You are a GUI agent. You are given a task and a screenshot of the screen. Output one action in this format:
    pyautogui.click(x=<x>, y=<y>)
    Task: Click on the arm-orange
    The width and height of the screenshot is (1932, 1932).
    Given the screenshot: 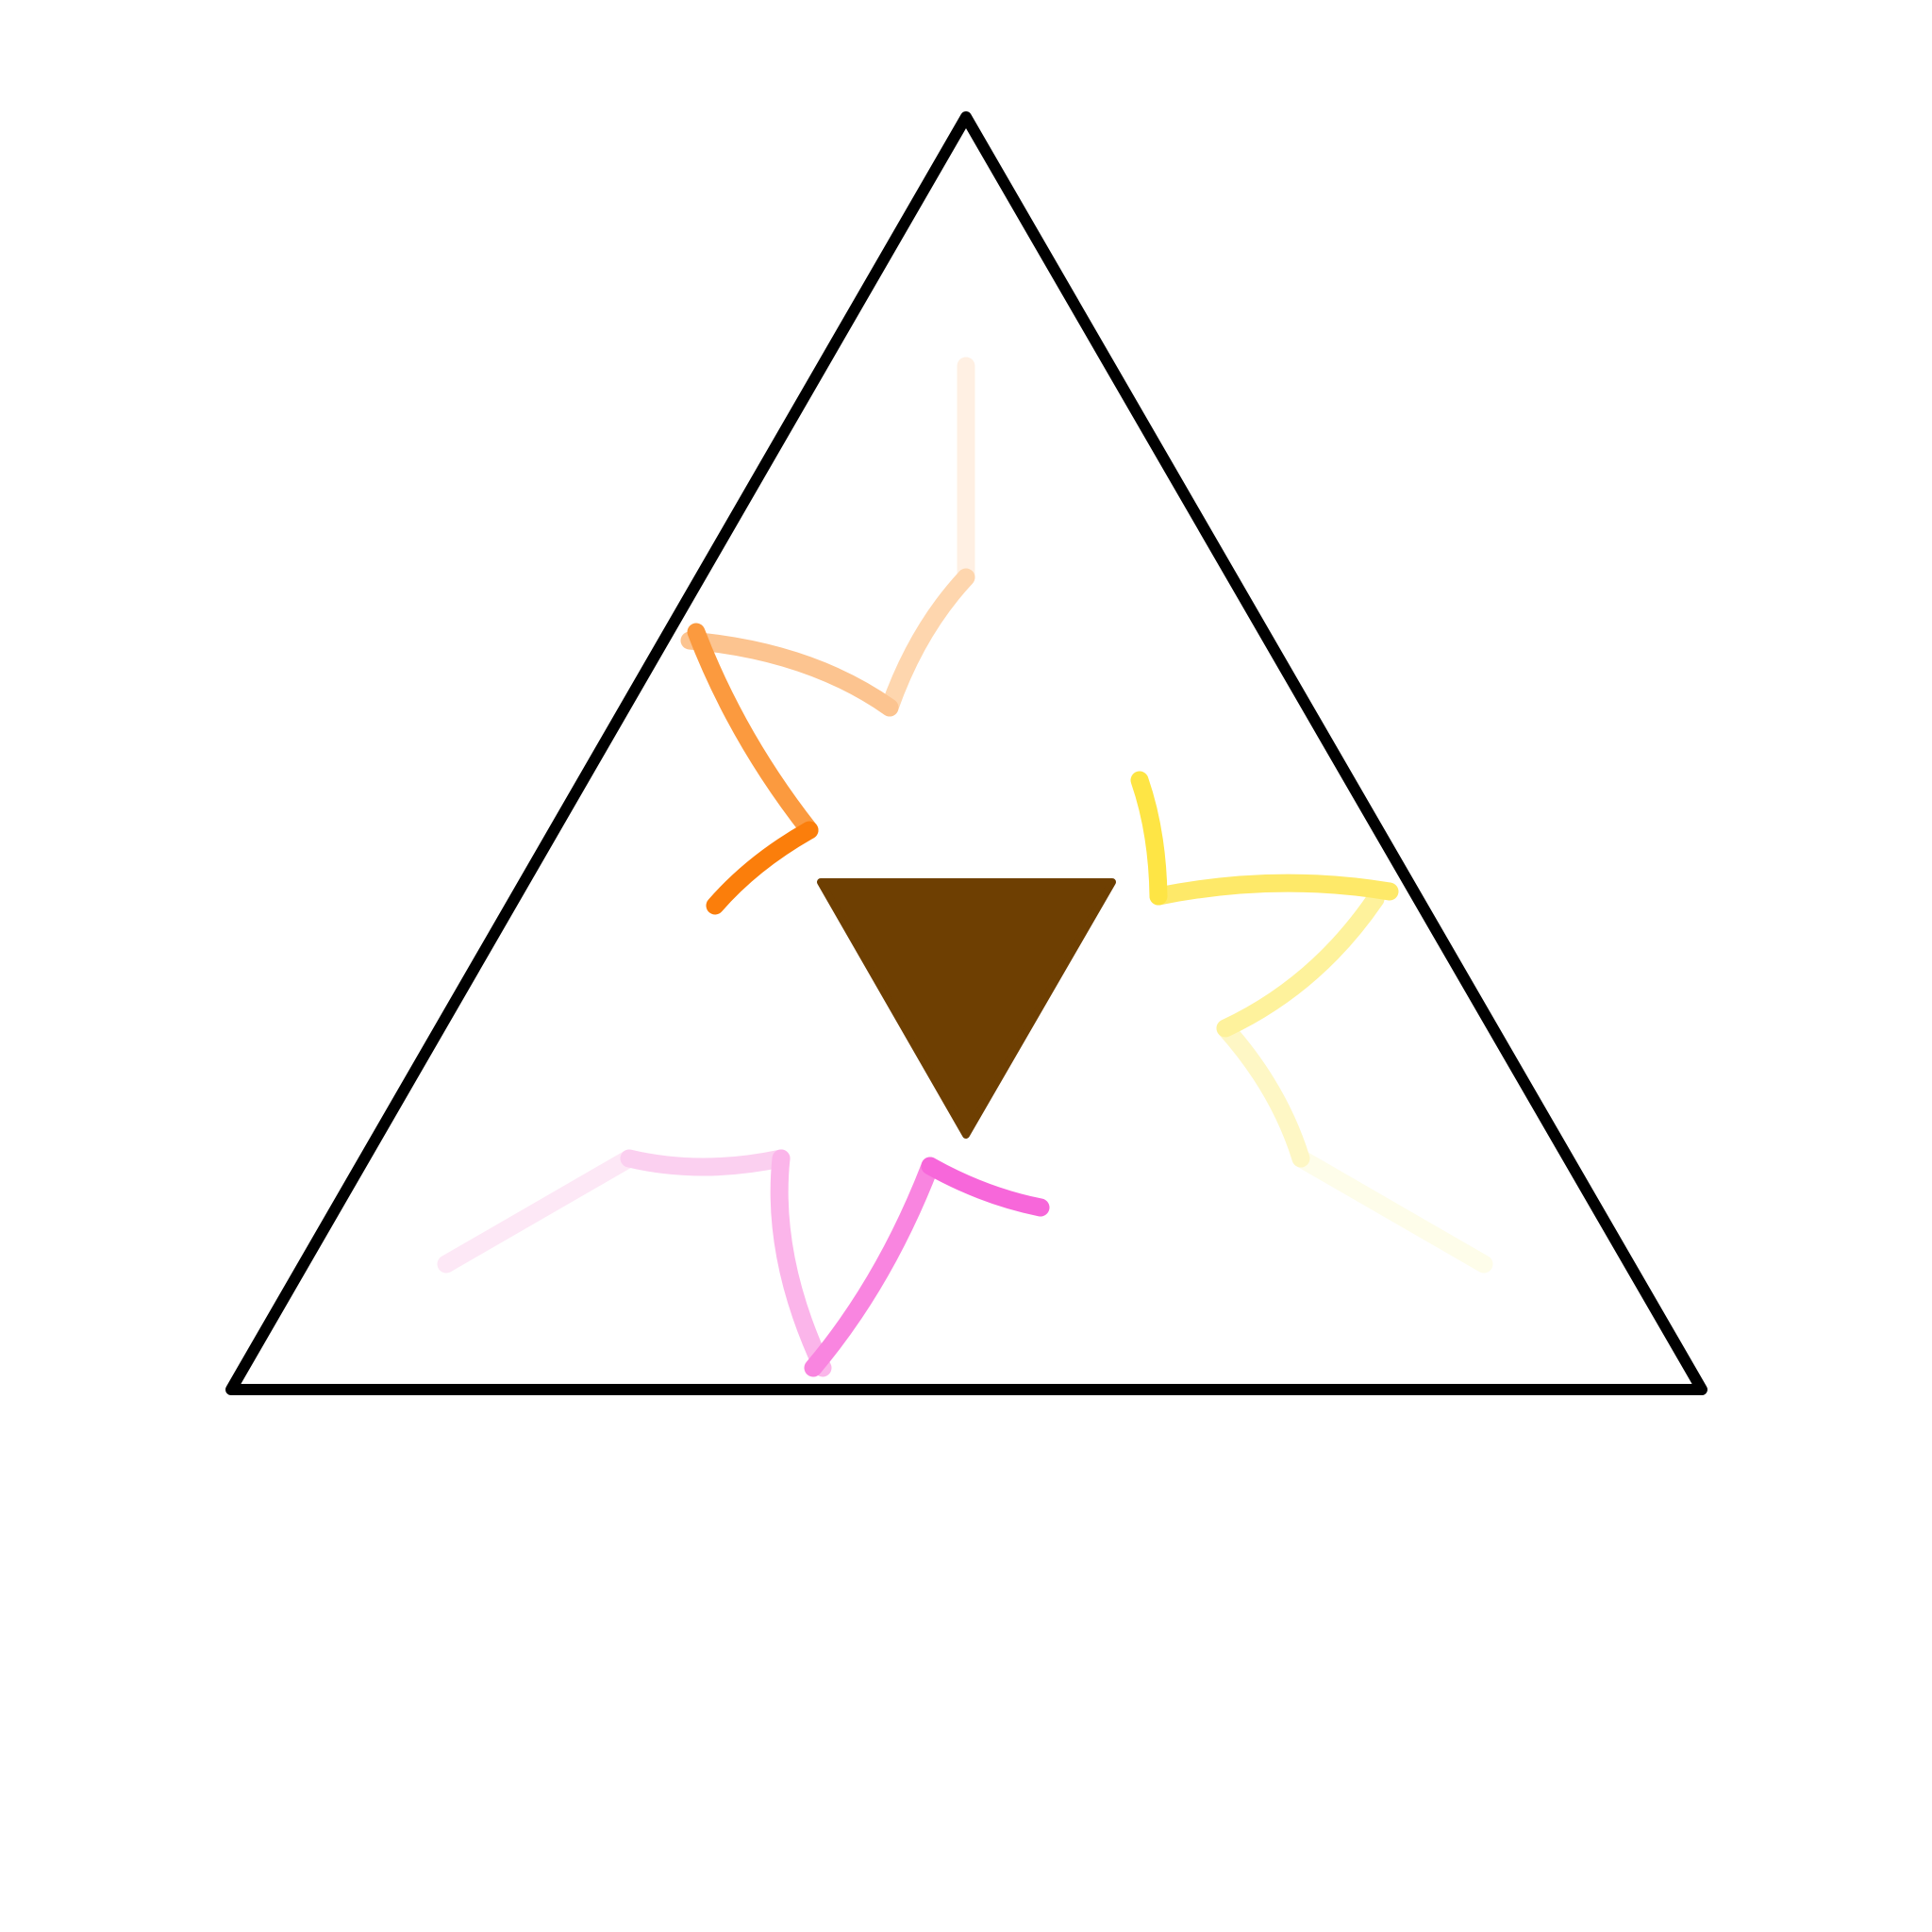 What is the action you would take?
    pyautogui.click(x=828, y=636)
    